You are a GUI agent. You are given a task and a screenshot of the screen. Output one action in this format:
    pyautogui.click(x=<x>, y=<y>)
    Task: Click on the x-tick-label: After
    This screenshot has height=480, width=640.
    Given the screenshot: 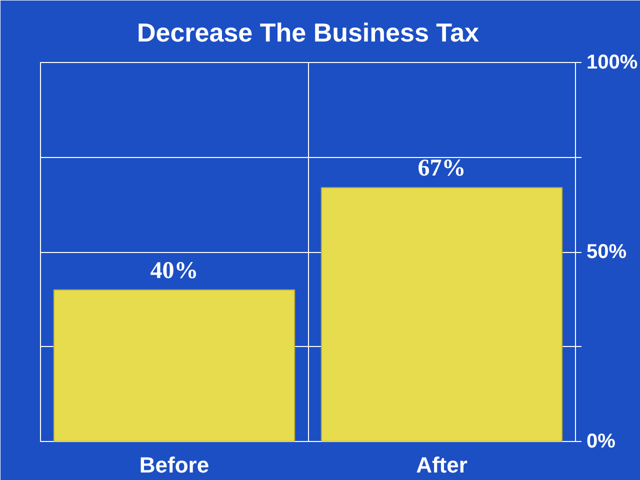 What is the action you would take?
    pyautogui.click(x=442, y=465)
    